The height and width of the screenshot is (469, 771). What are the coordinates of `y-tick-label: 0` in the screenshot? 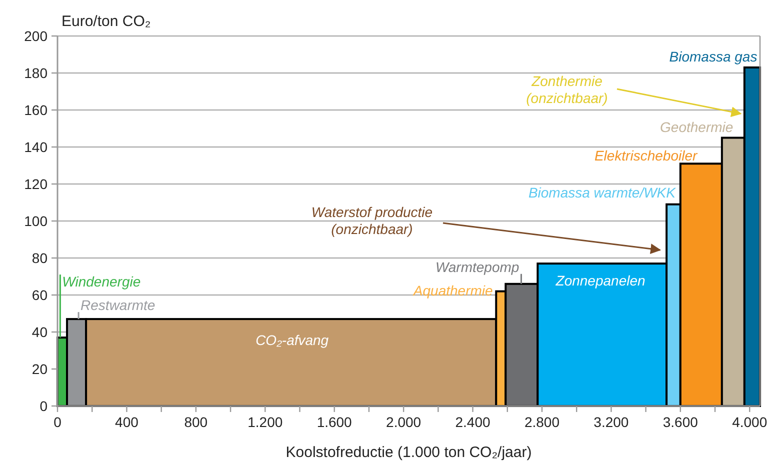 It's located at (44, 406).